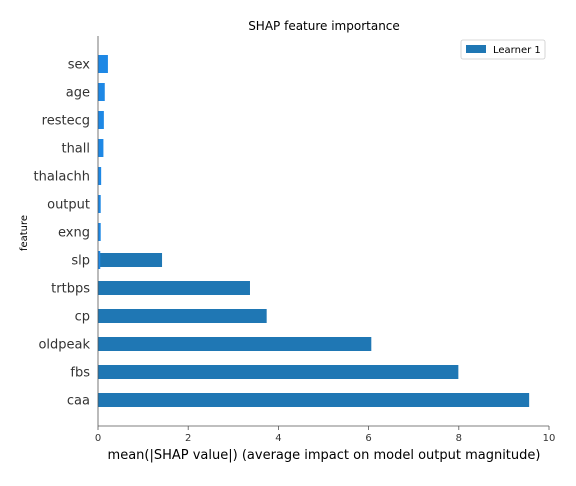 This screenshot has width=576, height=486. Describe the element at coordinates (278, 372) in the screenshot. I see `bar-fbs` at that location.